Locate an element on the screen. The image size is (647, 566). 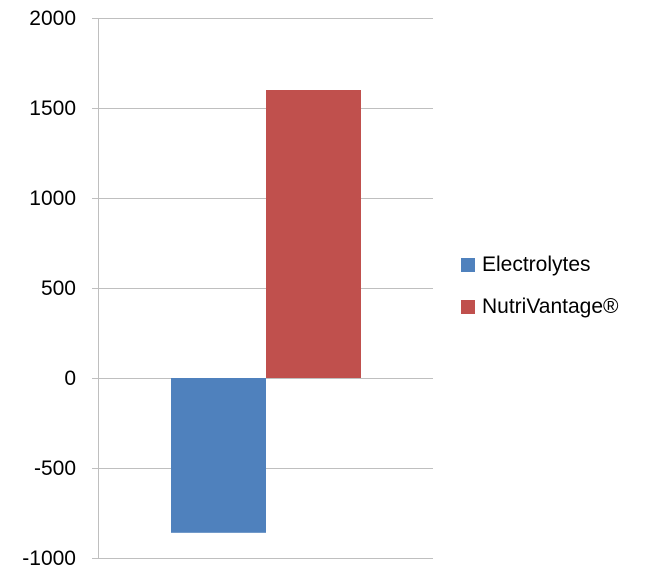
legend-item-electrolytes: Electrolytes is located at coordinates (540, 264).